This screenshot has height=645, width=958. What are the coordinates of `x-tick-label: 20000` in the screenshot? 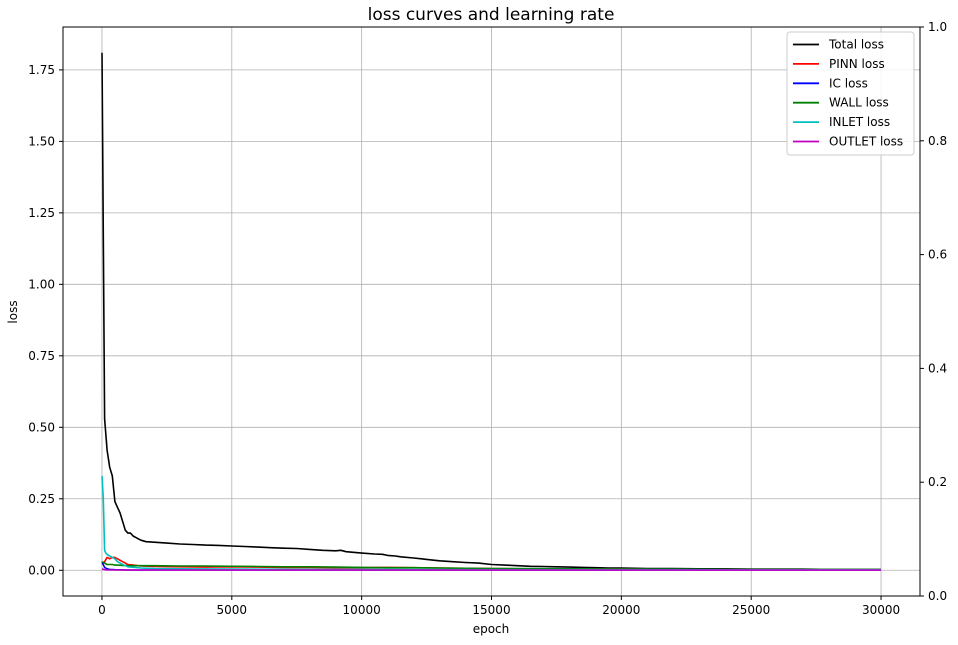 It's located at (621, 610).